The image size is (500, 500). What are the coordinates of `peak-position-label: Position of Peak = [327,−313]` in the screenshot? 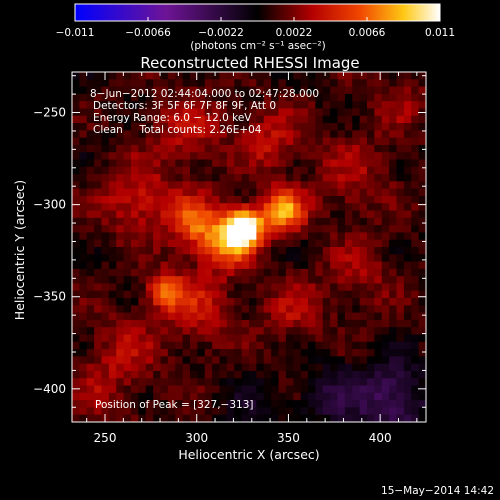 It's located at (174, 405).